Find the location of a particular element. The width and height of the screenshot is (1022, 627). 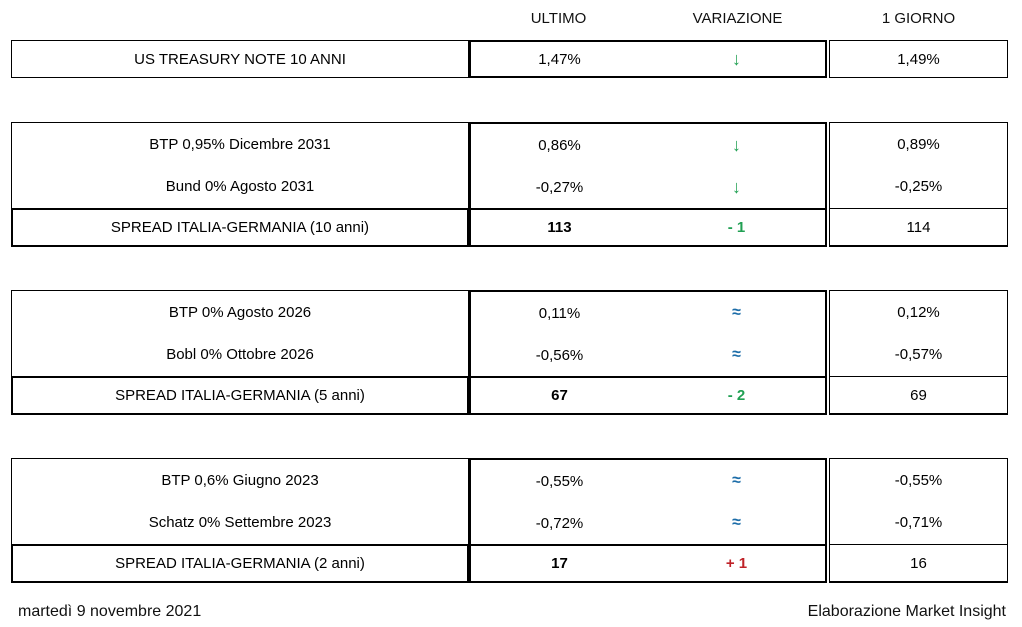

block-us-treasury: US TREASURY NOTE 10 ANNI 1,47% ↓ 1,49% is located at coordinates (509, 59).